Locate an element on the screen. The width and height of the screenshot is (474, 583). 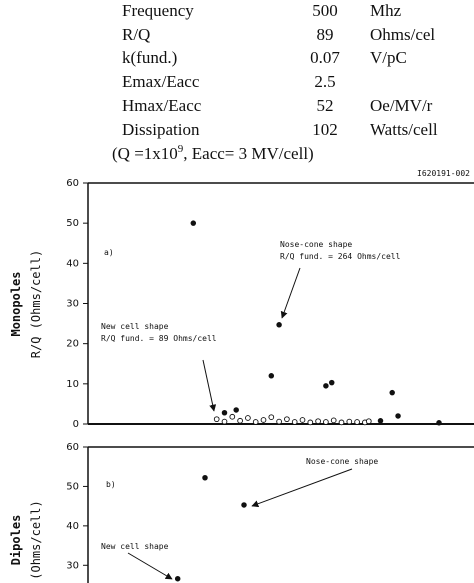
table-cell: Mhz is located at coordinates (386, 10).